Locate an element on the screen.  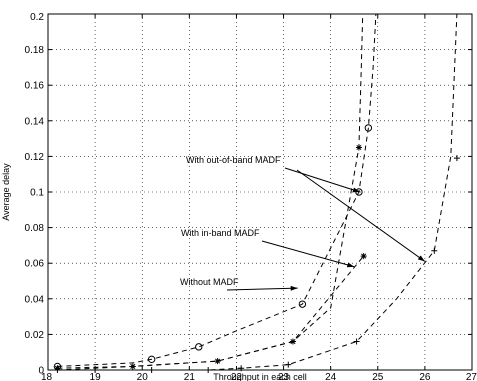
x-tick-label: 23 is located at coordinates (284, 376).